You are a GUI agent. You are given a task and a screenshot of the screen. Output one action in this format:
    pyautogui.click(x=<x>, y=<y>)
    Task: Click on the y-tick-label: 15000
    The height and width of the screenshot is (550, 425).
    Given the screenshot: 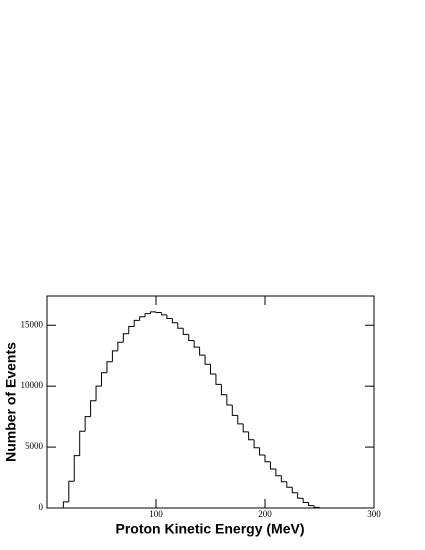 What is the action you would take?
    pyautogui.click(x=32, y=324)
    